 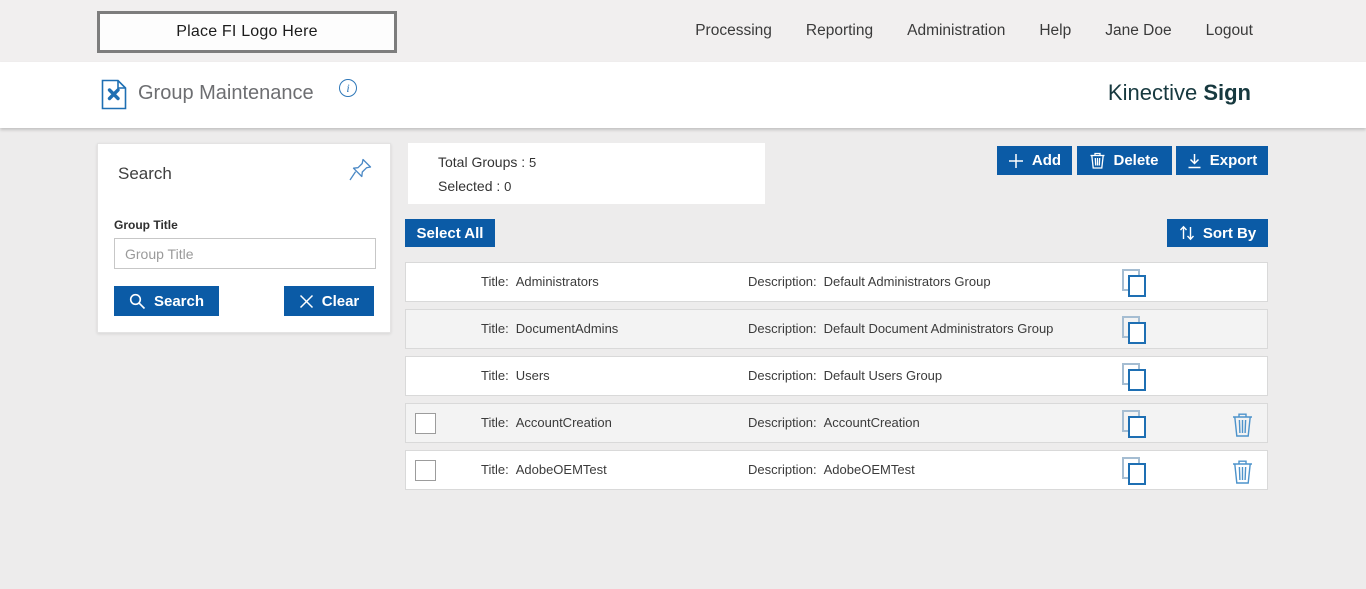 What do you see at coordinates (146, 225) in the screenshot?
I see `group-title-label: Group Title` at bounding box center [146, 225].